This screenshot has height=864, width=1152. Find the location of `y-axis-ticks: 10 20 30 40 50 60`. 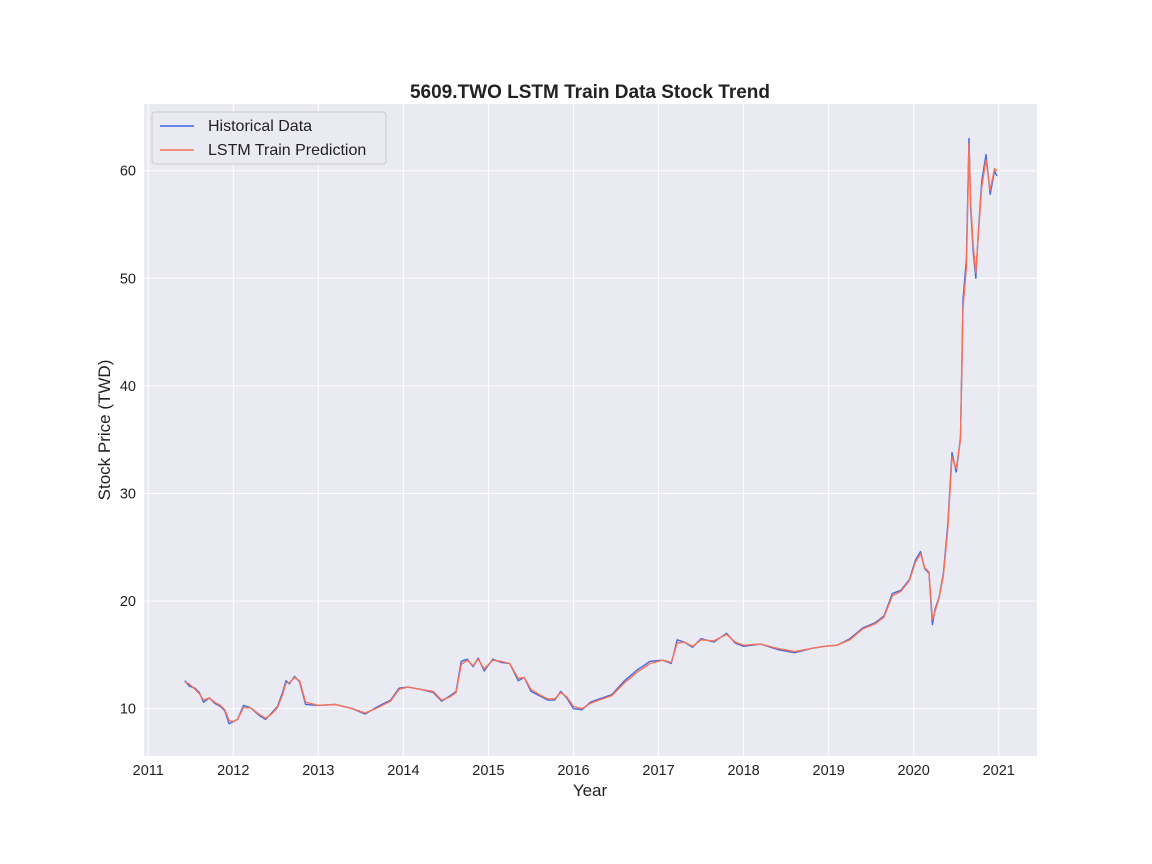

y-axis-ticks: 10 20 30 40 50 60 is located at coordinates (128, 441).